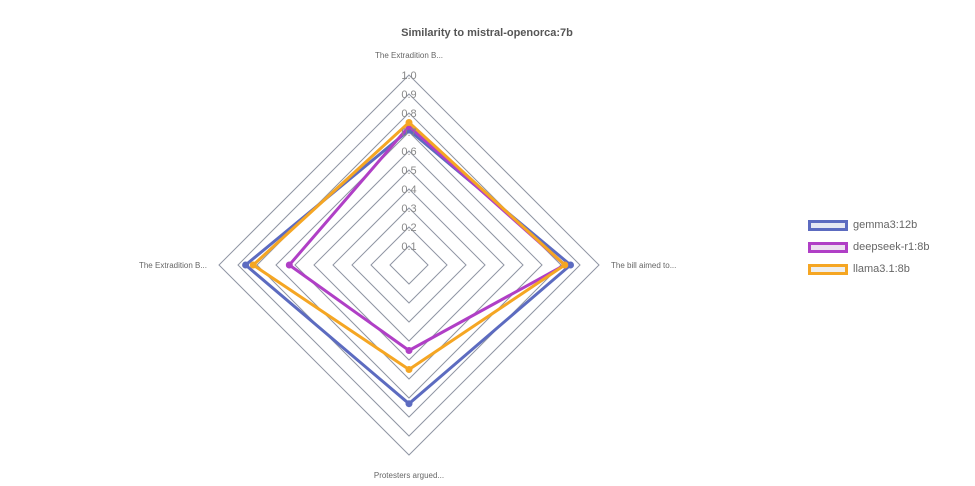 This screenshot has height=486, width=975. Describe the element at coordinates (408, 114) in the screenshot. I see `tick-label-8: 0.8` at that location.